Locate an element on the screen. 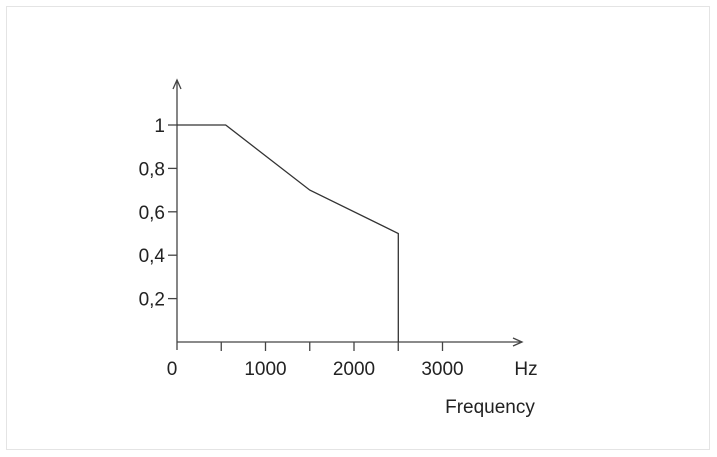  y-tick-label: 1 is located at coordinates (159, 126).